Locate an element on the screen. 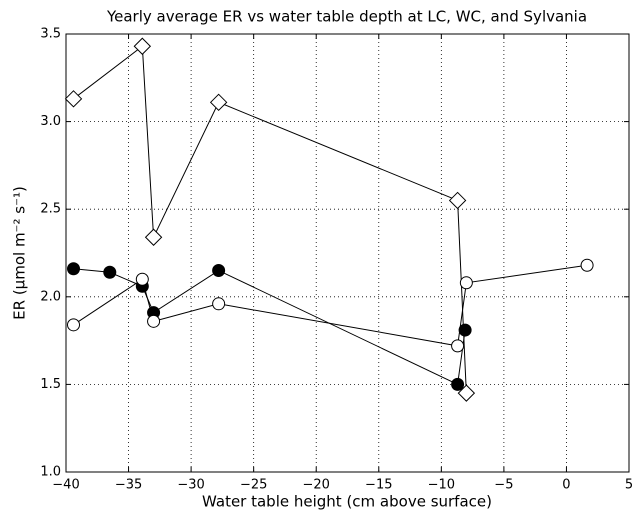 This screenshot has width=639, height=511. y-tick-label: 3.5 is located at coordinates (50, 34).